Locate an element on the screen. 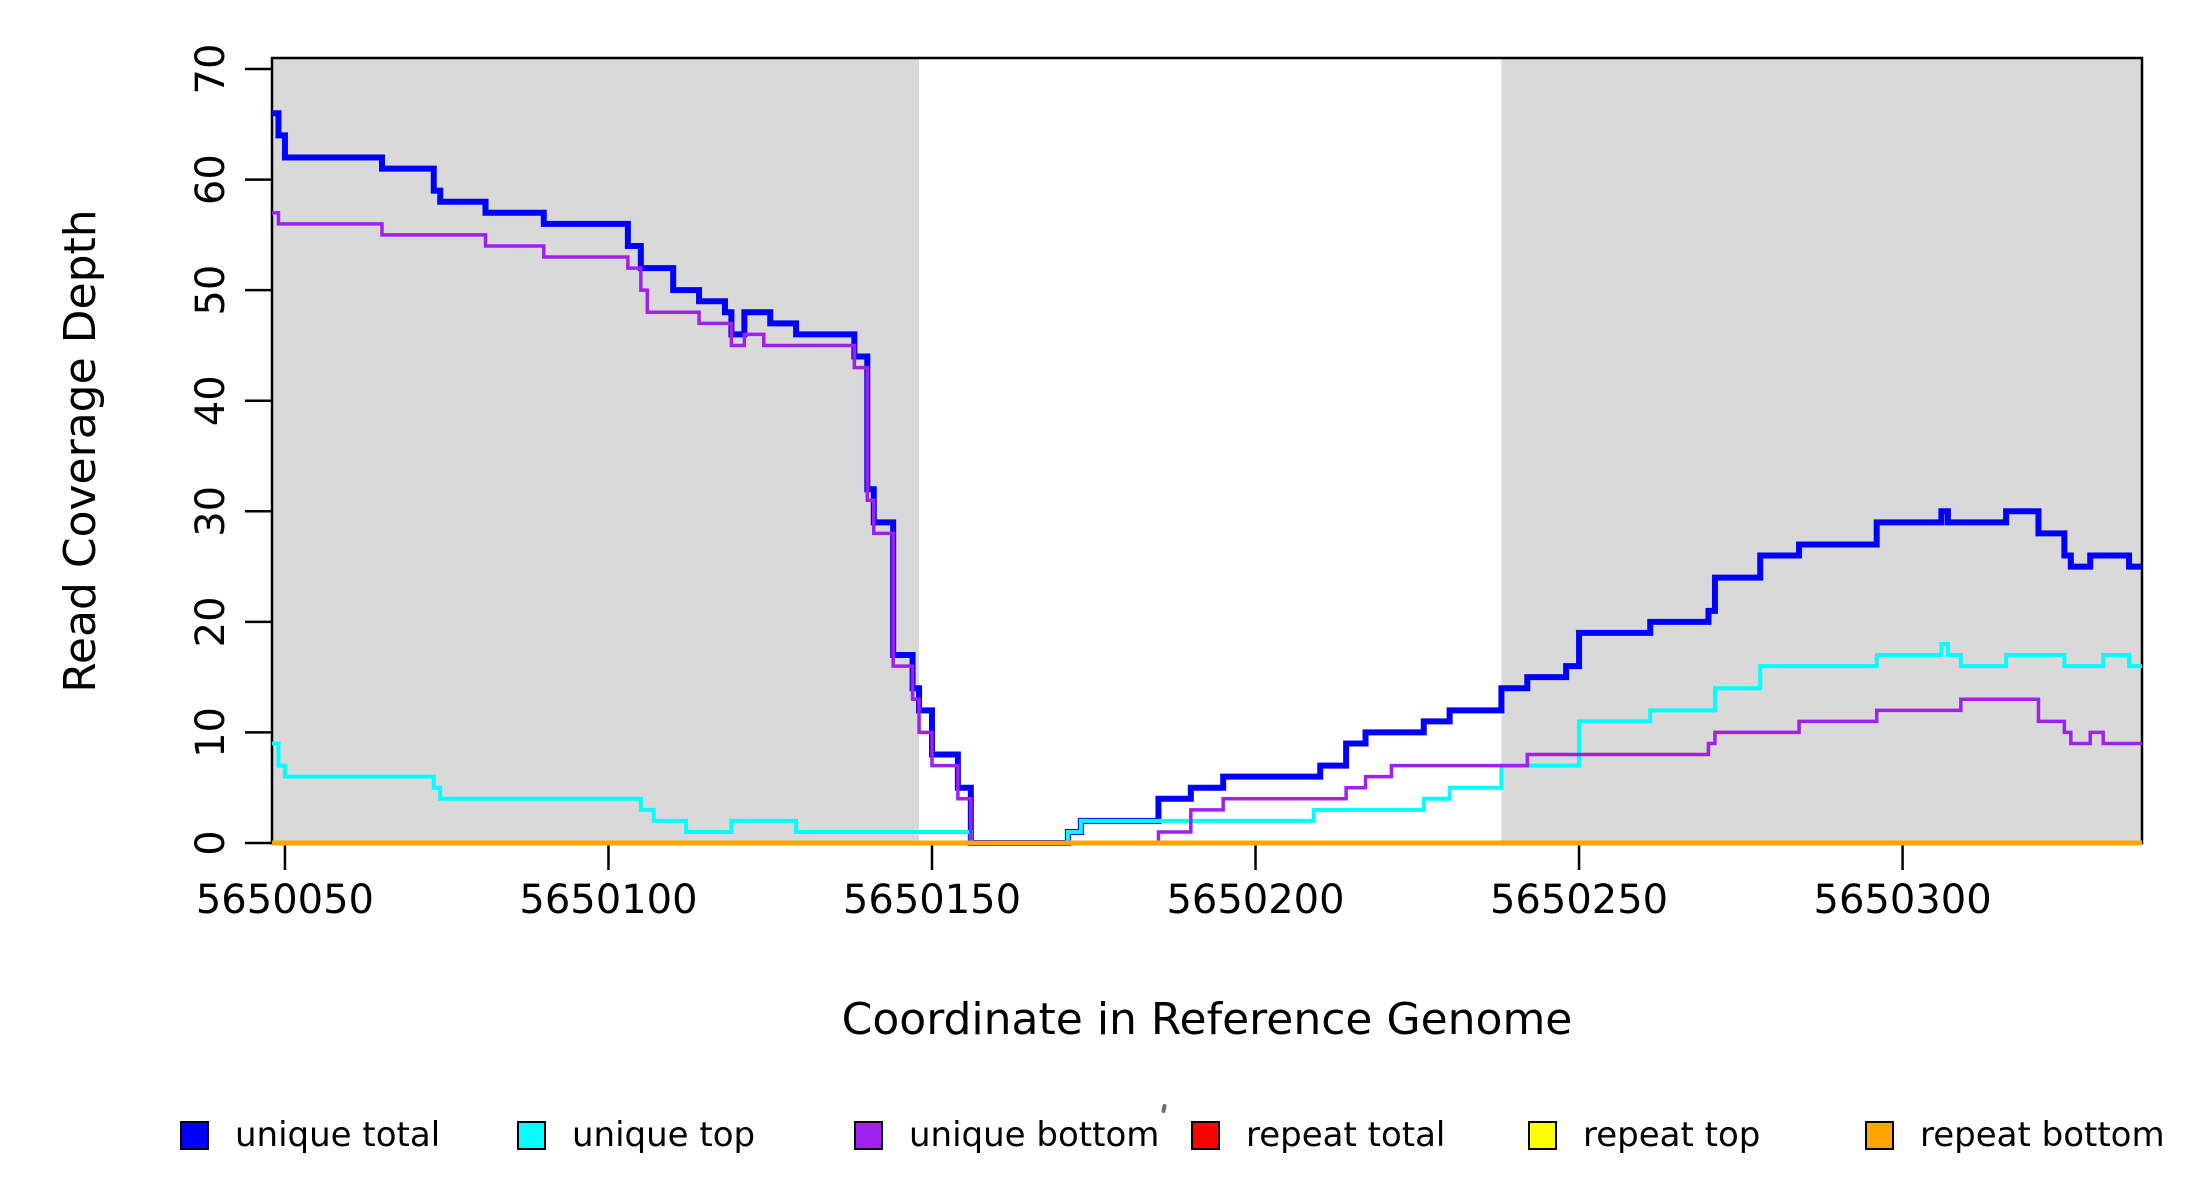 Image resolution: width=2200 pixels, height=1200 pixels. unique-total-swatch-icon is located at coordinates (194, 1135).